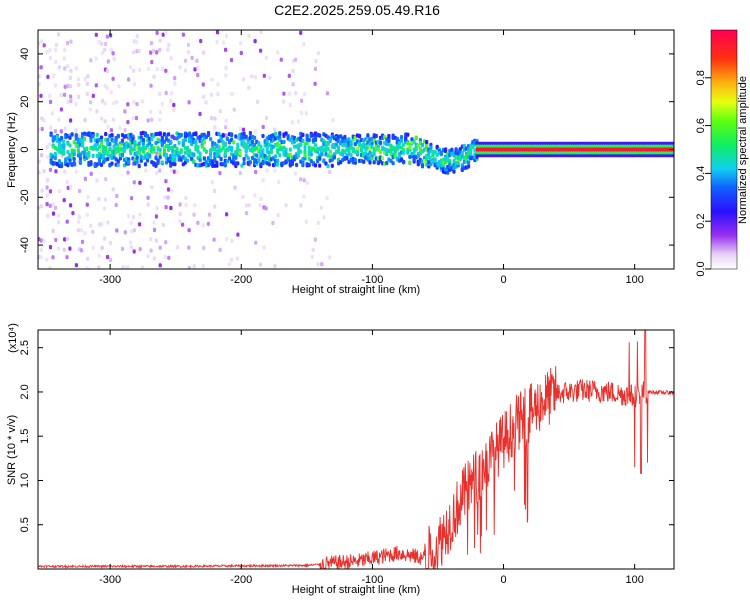 The height and width of the screenshot is (600, 750). Describe the element at coordinates (25, 347) in the screenshot. I see `snr-y-tick-label: 2.5` at that location.